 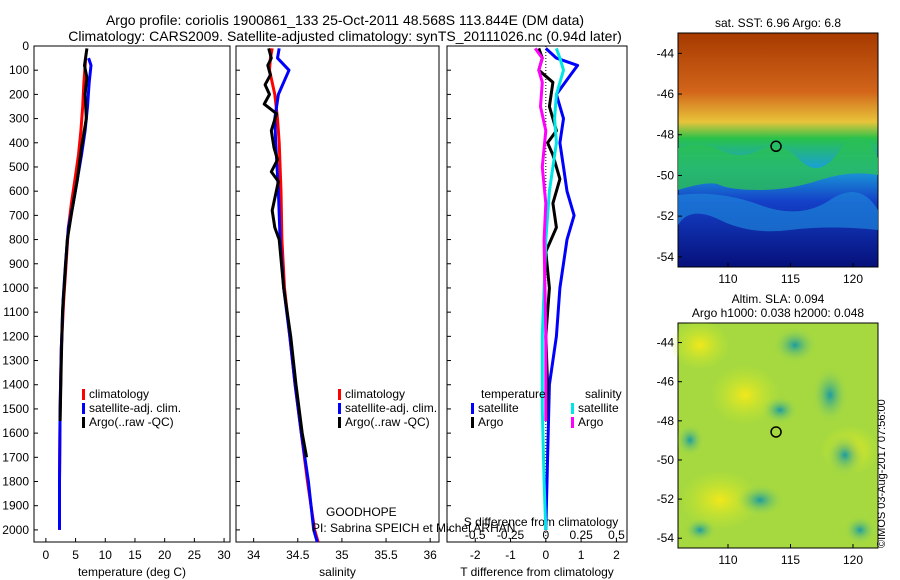 What do you see at coordinates (361, 512) in the screenshot?
I see `project-annotation: GOODHOPE` at bounding box center [361, 512].